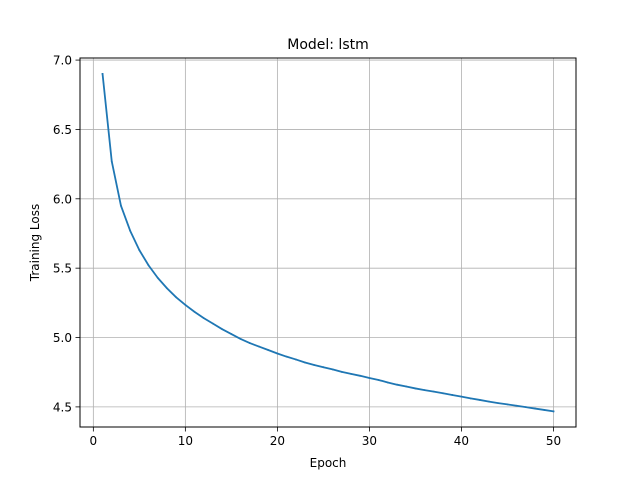 The width and height of the screenshot is (640, 480). What do you see at coordinates (553, 441) in the screenshot?
I see `x-tick-label: 50` at bounding box center [553, 441].